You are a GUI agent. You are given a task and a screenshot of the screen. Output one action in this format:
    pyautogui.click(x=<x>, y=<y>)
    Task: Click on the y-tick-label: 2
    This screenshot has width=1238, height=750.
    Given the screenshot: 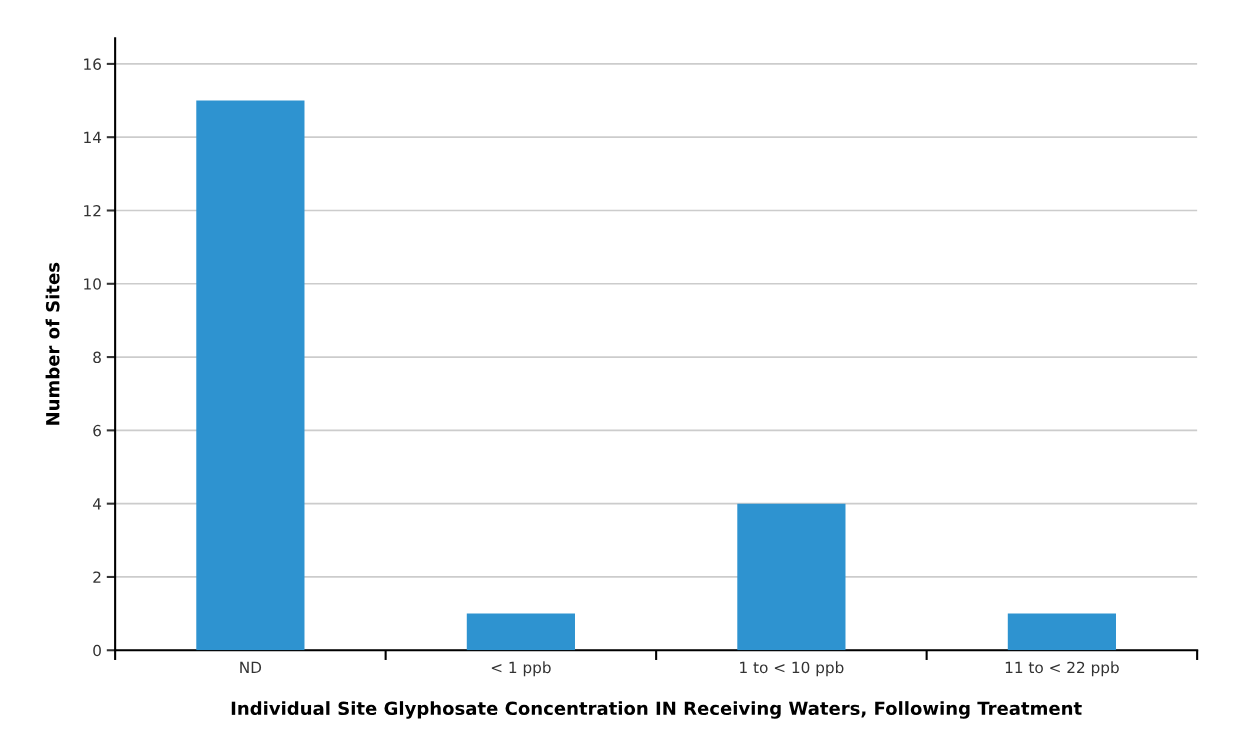 What is the action you would take?
    pyautogui.click(x=97, y=577)
    